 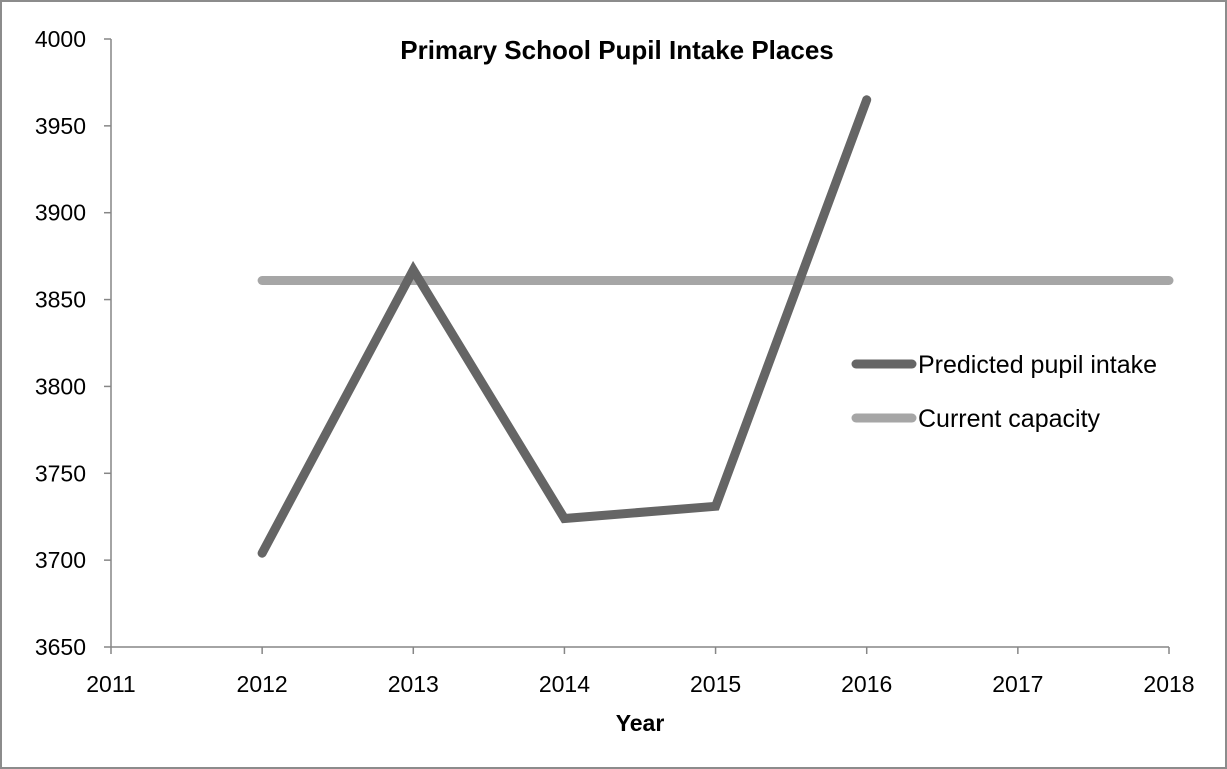 What do you see at coordinates (73, 343) in the screenshot?
I see `y-axis: 3650 3700 3750 3800 3850 3900 3950 4000` at bounding box center [73, 343].